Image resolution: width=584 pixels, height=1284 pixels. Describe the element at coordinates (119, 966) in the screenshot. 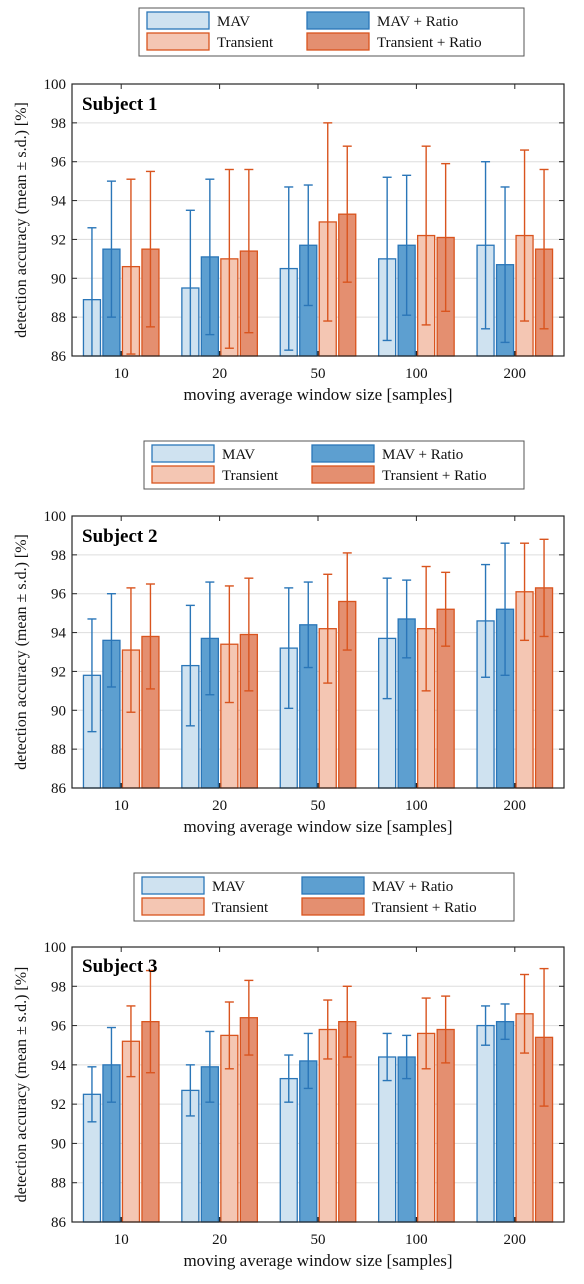

I see `panel-title: Subject 3` at that location.